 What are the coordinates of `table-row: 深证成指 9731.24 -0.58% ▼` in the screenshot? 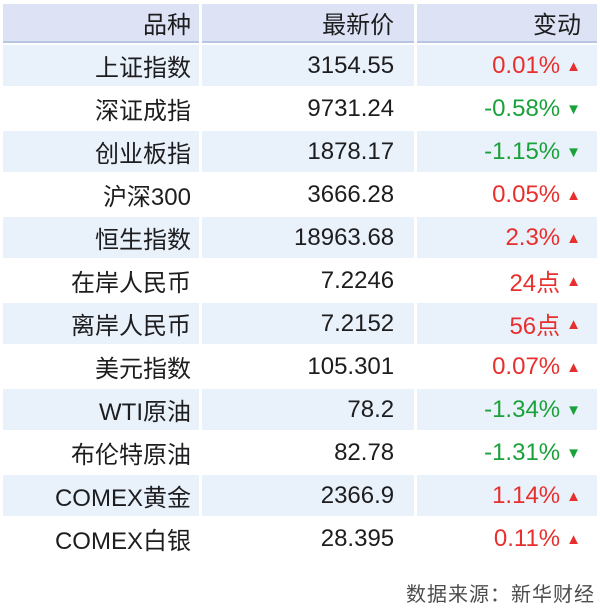 It's located at (300, 108).